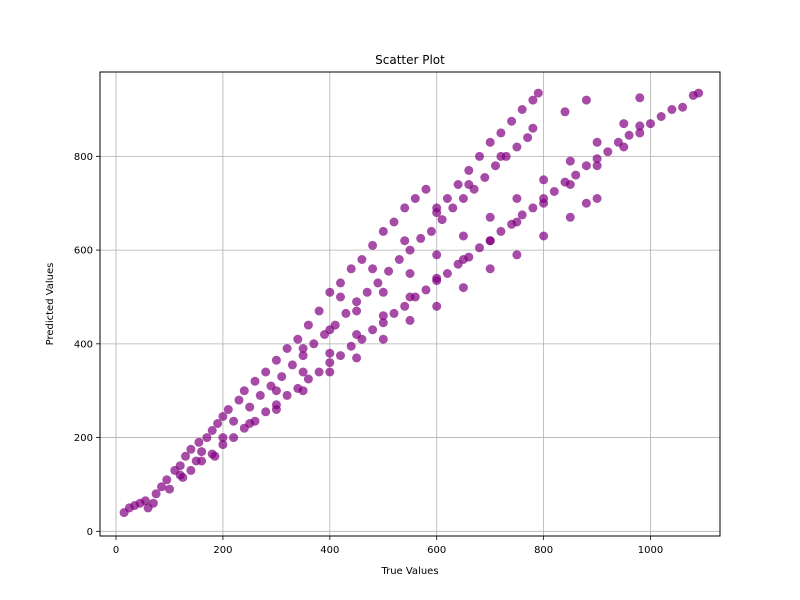  What do you see at coordinates (543, 550) in the screenshot?
I see `x-tick-label: 800` at bounding box center [543, 550].